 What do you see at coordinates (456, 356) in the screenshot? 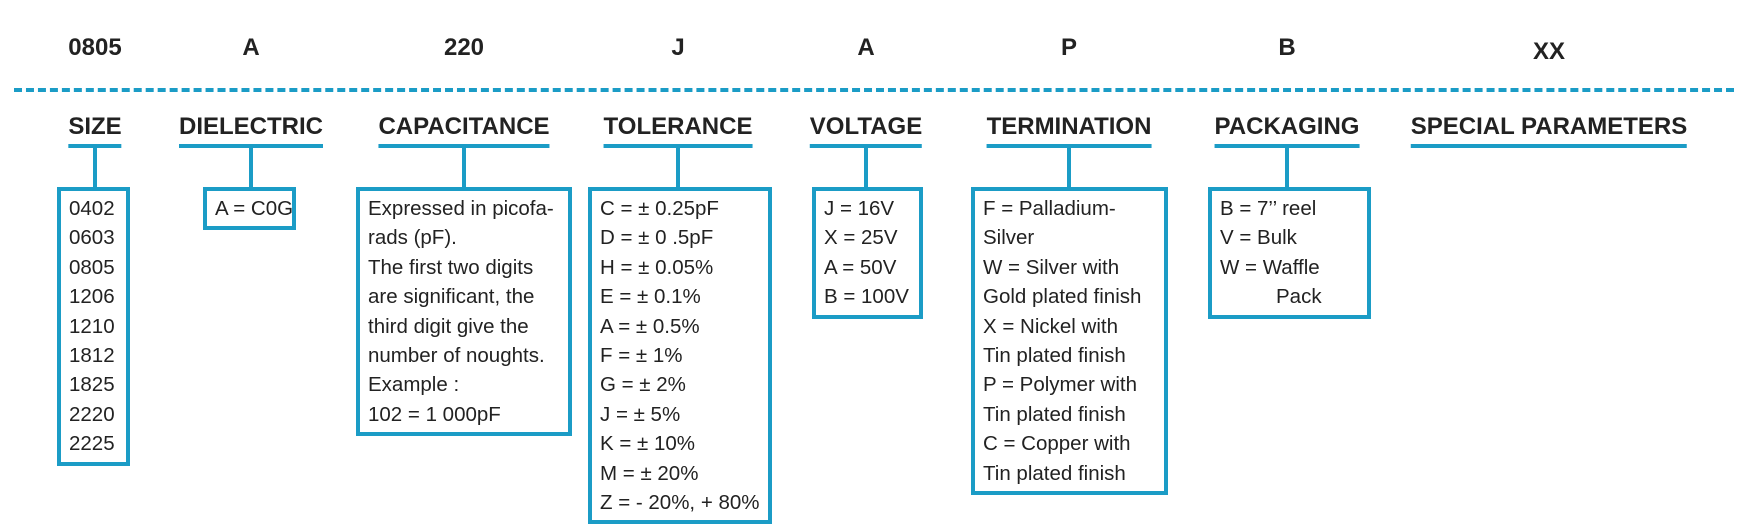
I see `option-item: number of noughts.` at bounding box center [456, 356].